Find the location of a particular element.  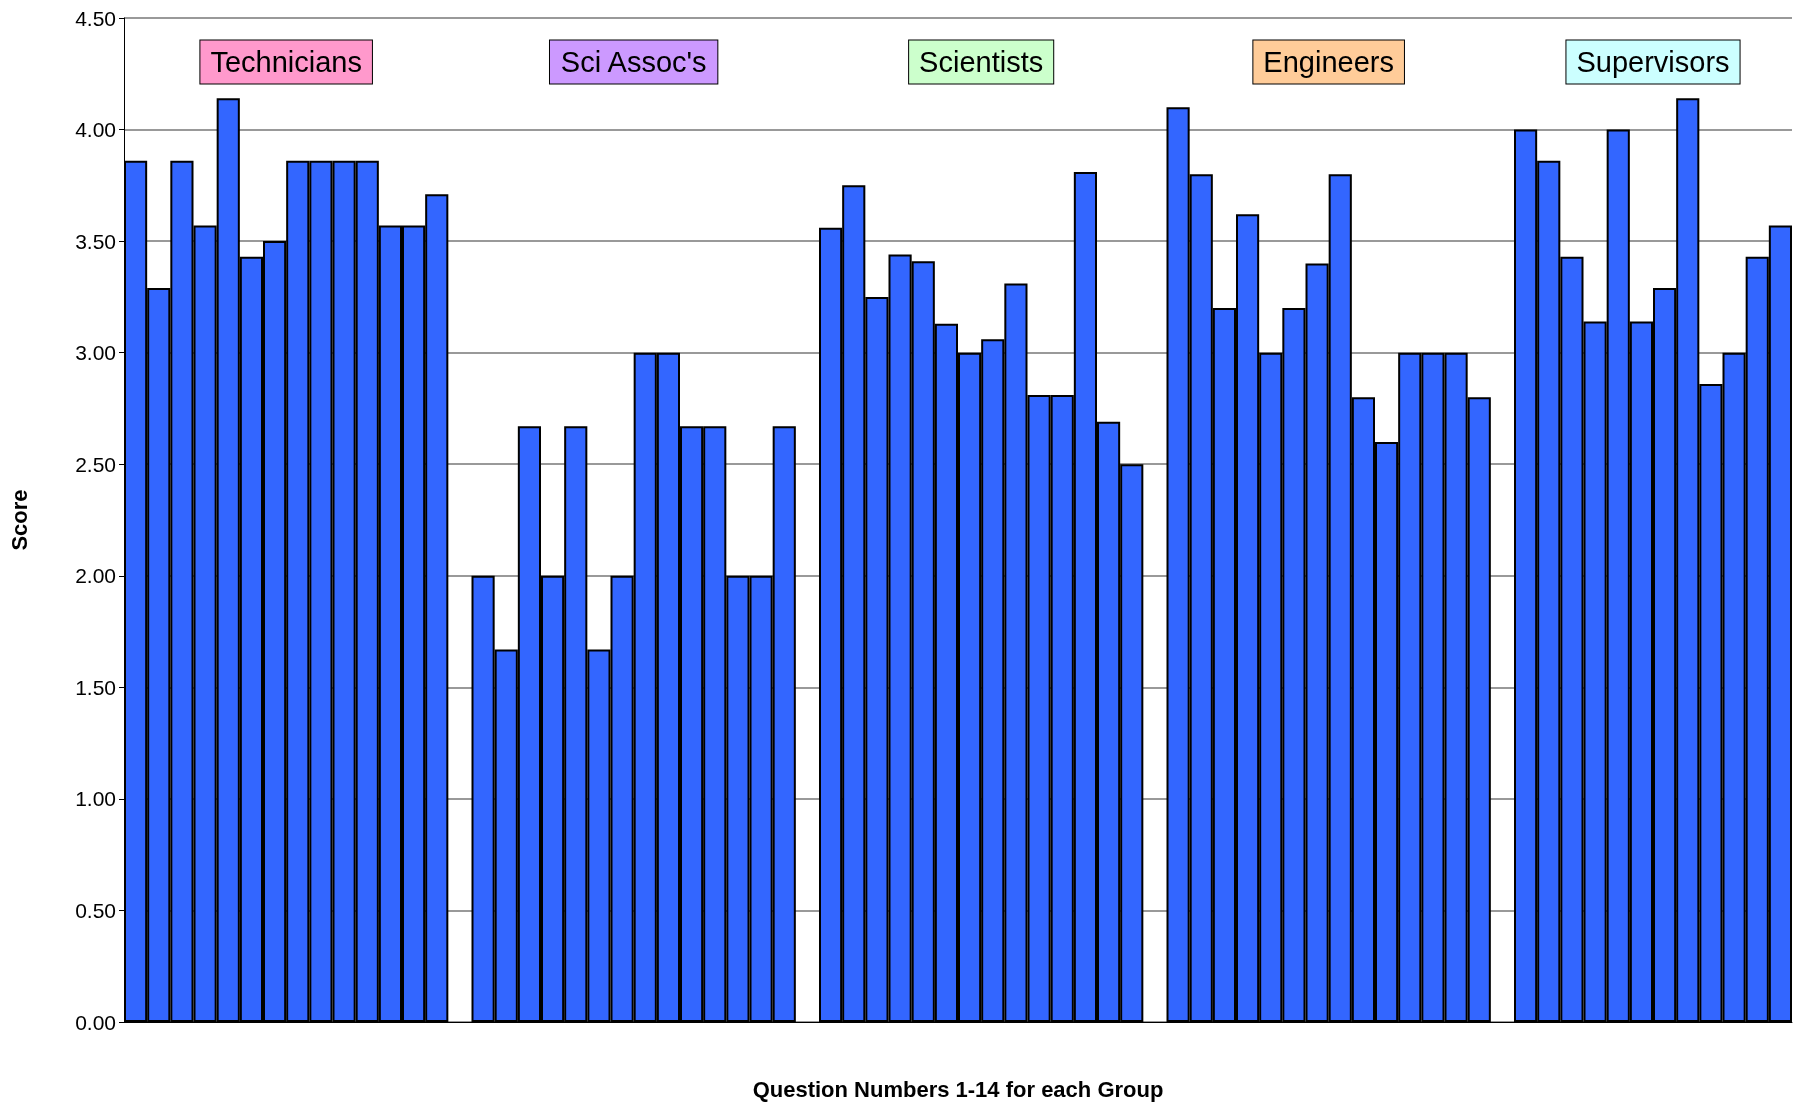

y-tick-label: 0.50 is located at coordinates (95, 910).